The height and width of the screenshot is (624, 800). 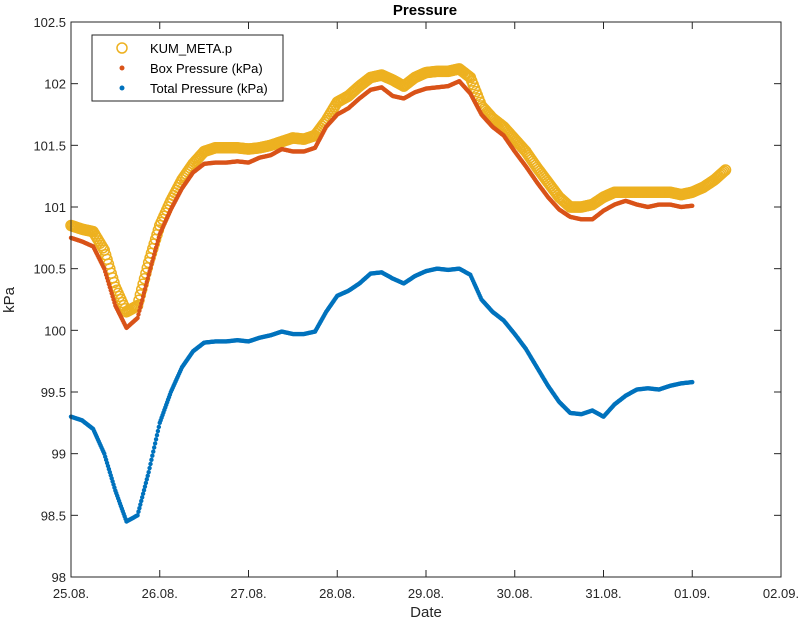 What do you see at coordinates (603, 593) in the screenshot?
I see `x-tick-label: 31.08.` at bounding box center [603, 593].